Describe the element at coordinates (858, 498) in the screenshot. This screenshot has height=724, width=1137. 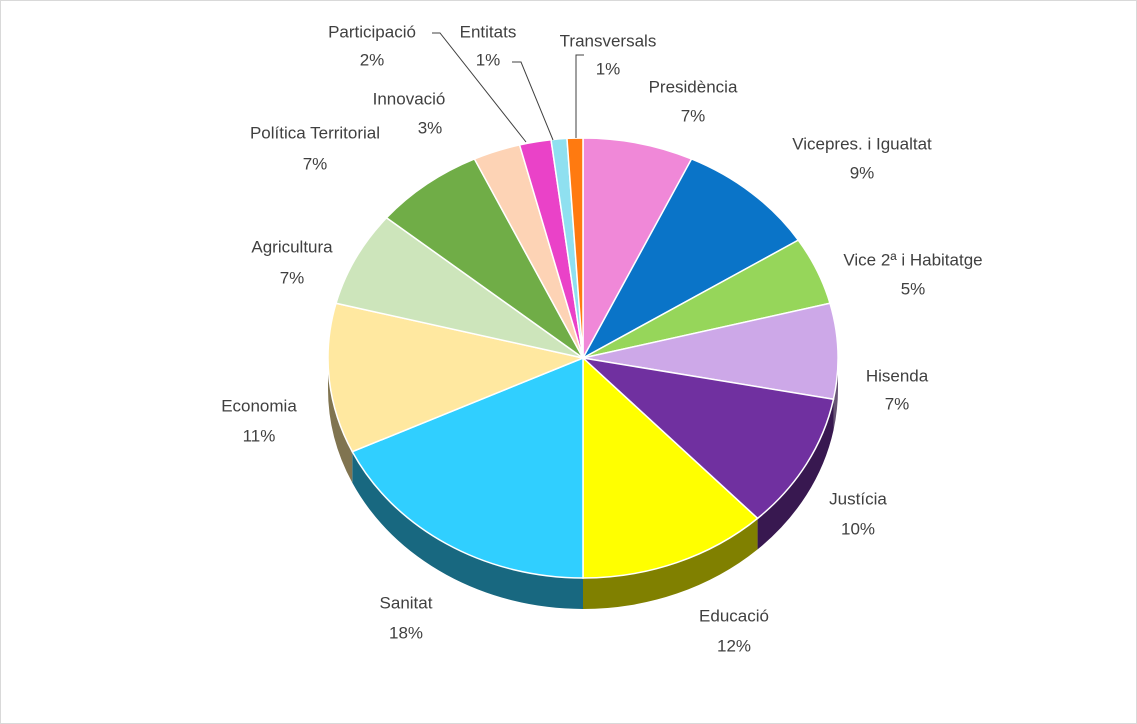
I see `slice-label: Justícia` at that location.